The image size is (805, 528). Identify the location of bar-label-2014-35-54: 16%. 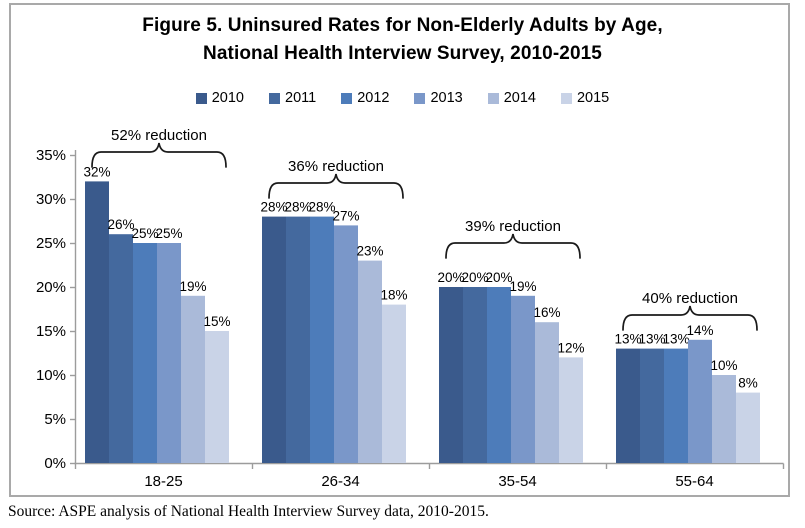
(546, 312).